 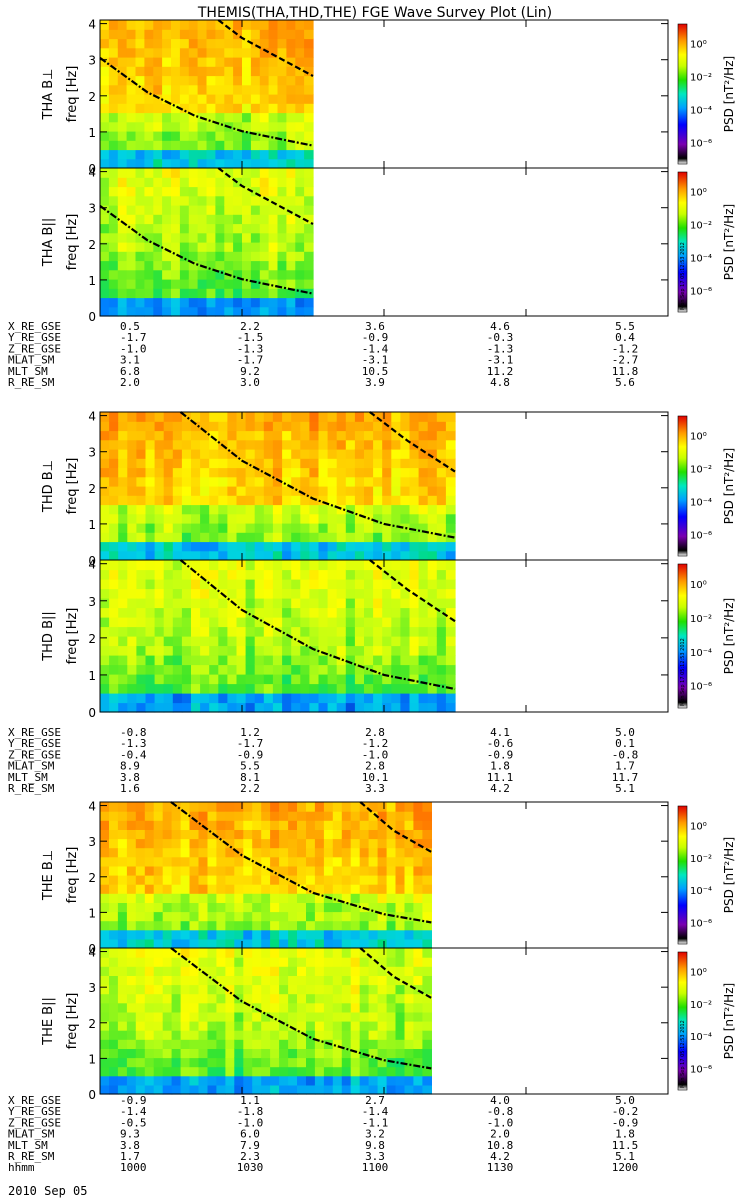 What do you see at coordinates (701, 502) in the screenshot?
I see `colorbar-tick-label: 10⁻⁴` at bounding box center [701, 502].